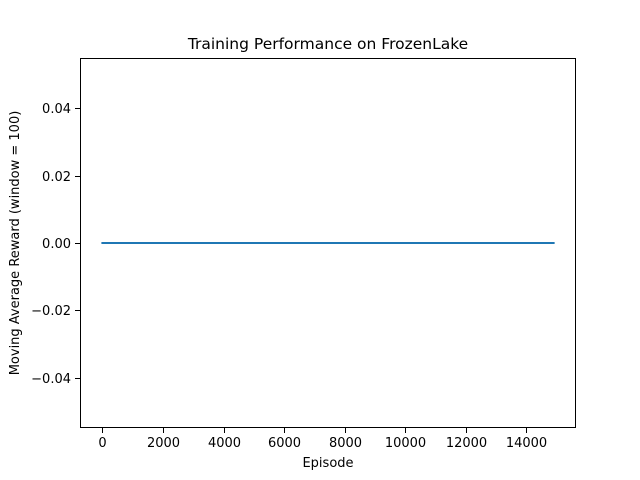  What do you see at coordinates (15, 243) in the screenshot?
I see `y-axis-label: Moving Average Reward (window = 100)` at bounding box center [15, 243].